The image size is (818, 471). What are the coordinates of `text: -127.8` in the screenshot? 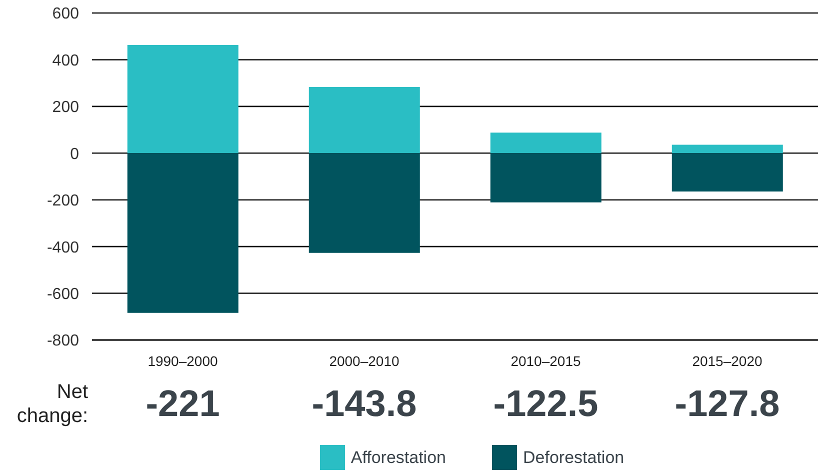 It's located at (727, 403).